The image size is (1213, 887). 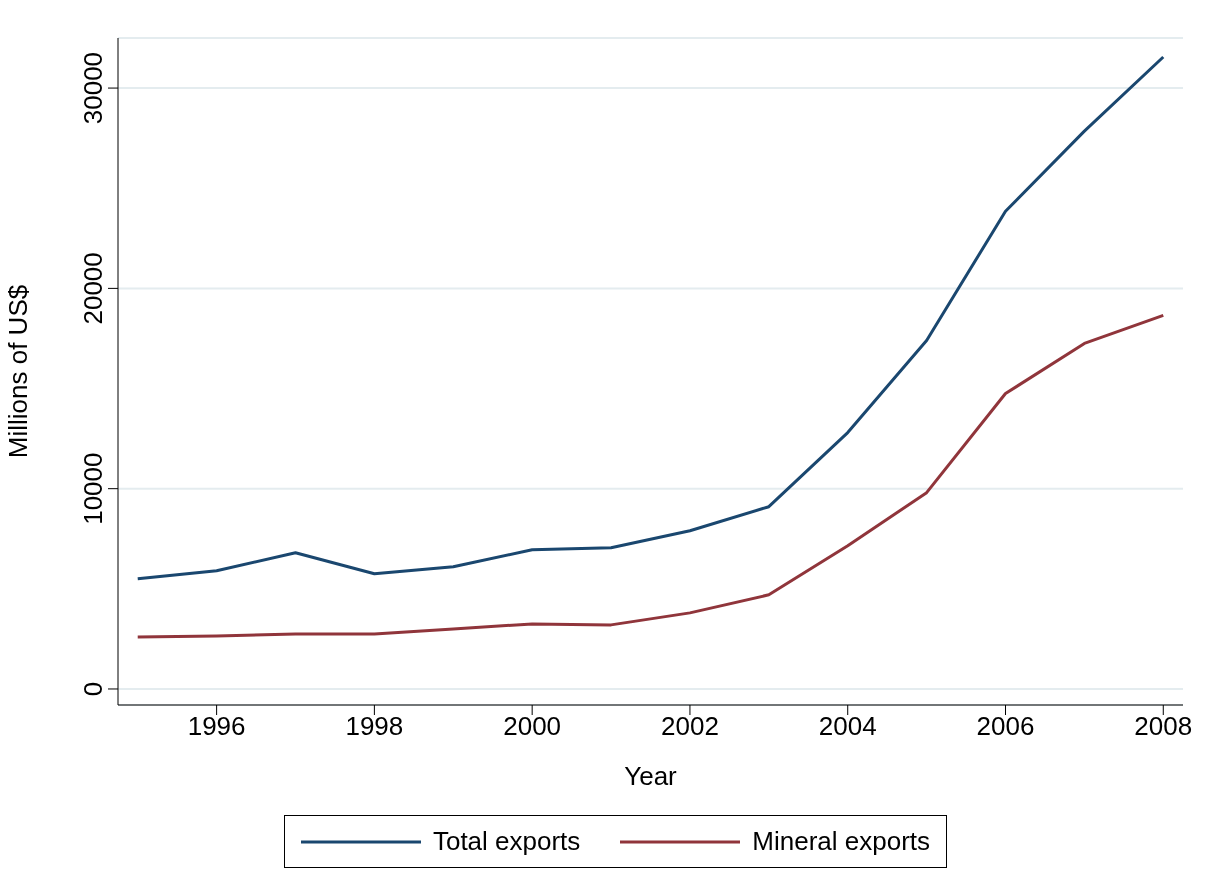 I want to click on y-tick-label: 0, so click(x=93, y=689).